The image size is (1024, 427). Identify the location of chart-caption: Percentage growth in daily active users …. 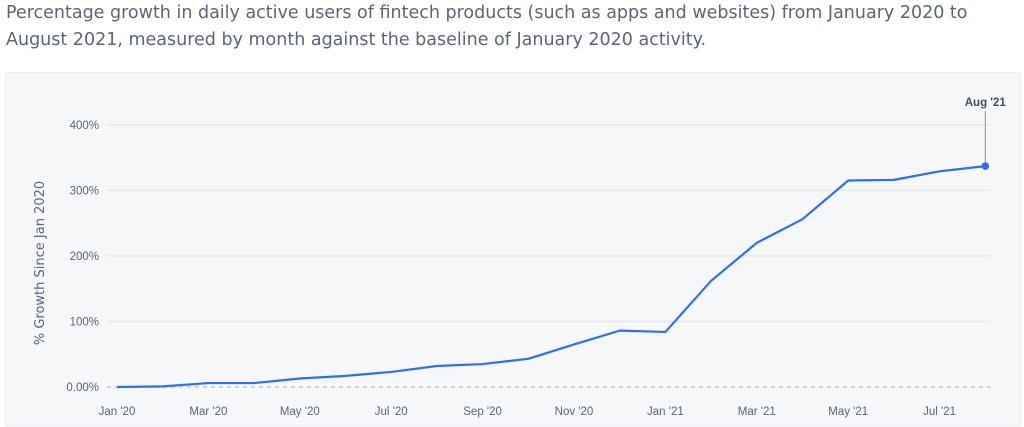
(487, 26).